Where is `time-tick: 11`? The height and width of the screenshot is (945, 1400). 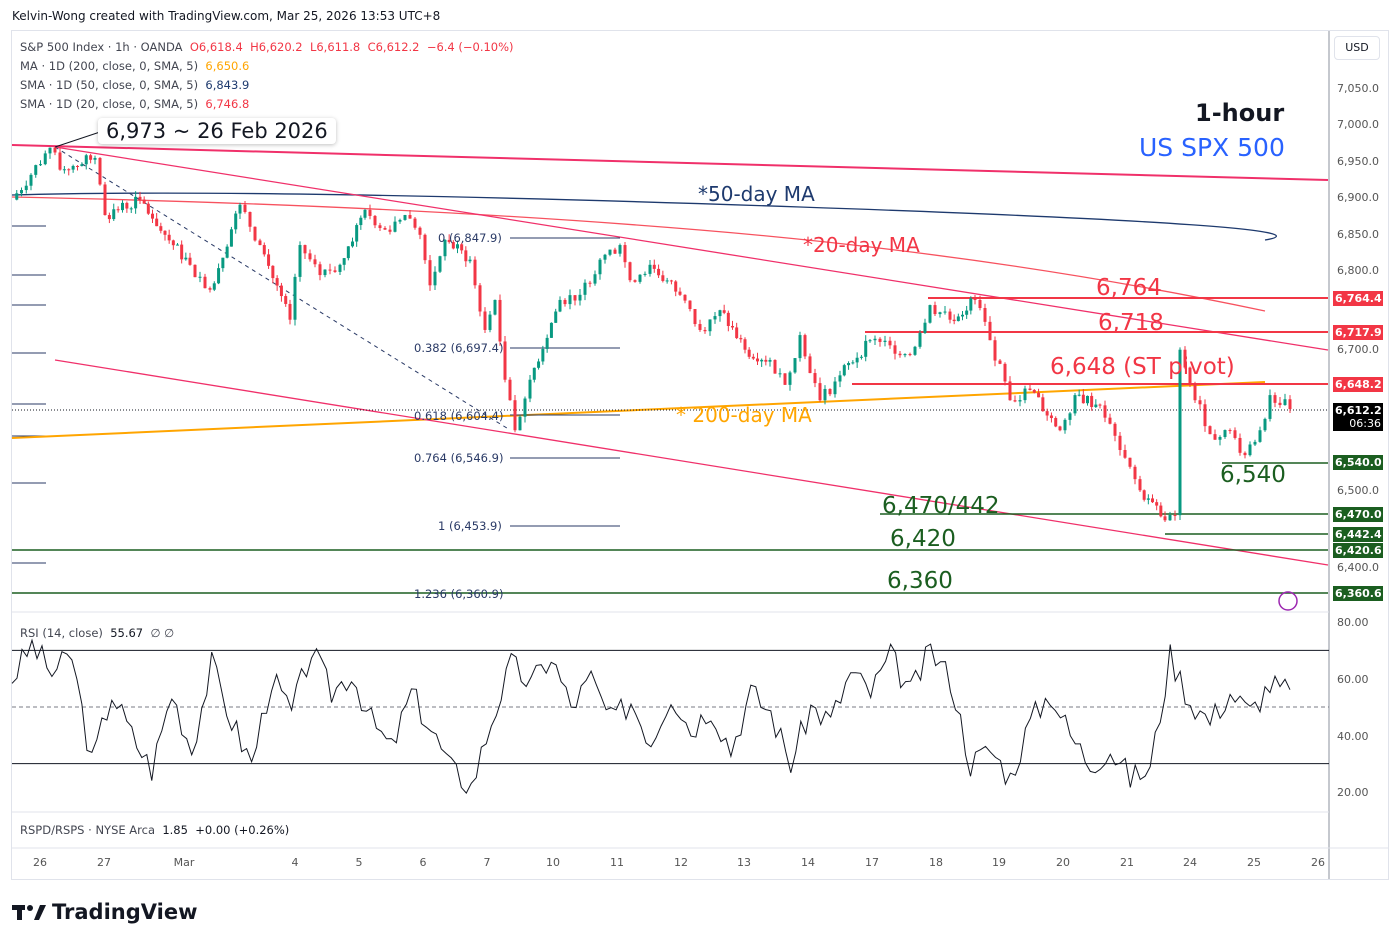
time-tick: 11 is located at coordinates (617, 862).